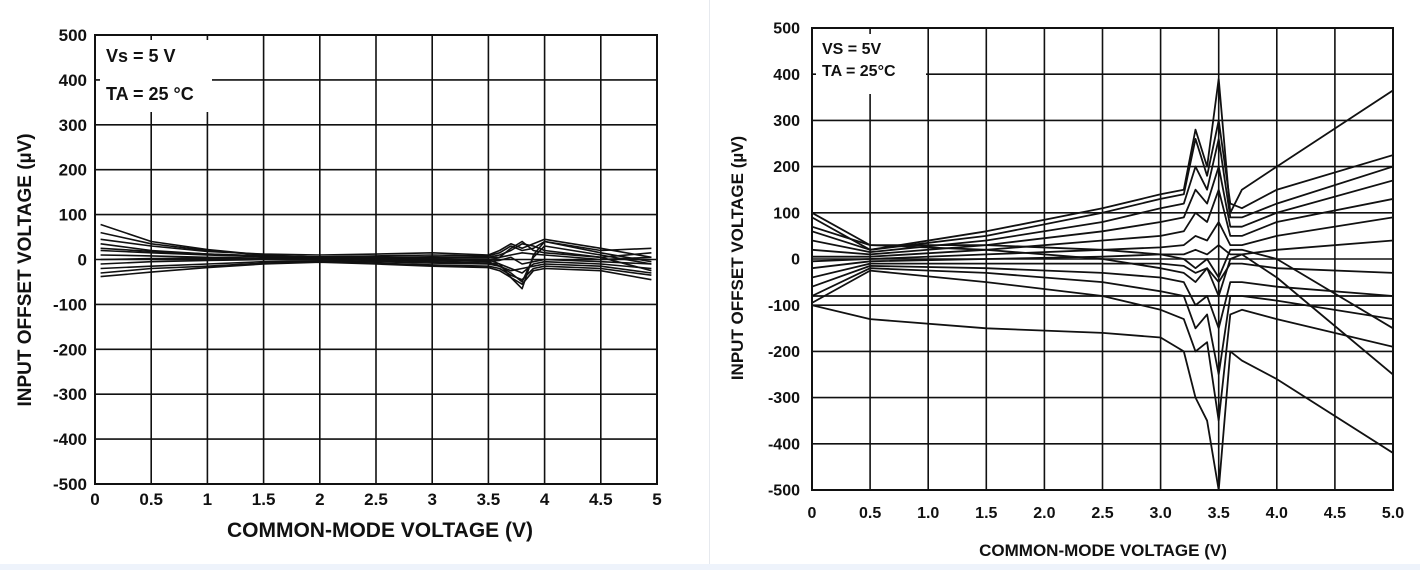 The width and height of the screenshot is (1420, 570). I want to click on x-tick-label: 5, so click(656, 499).